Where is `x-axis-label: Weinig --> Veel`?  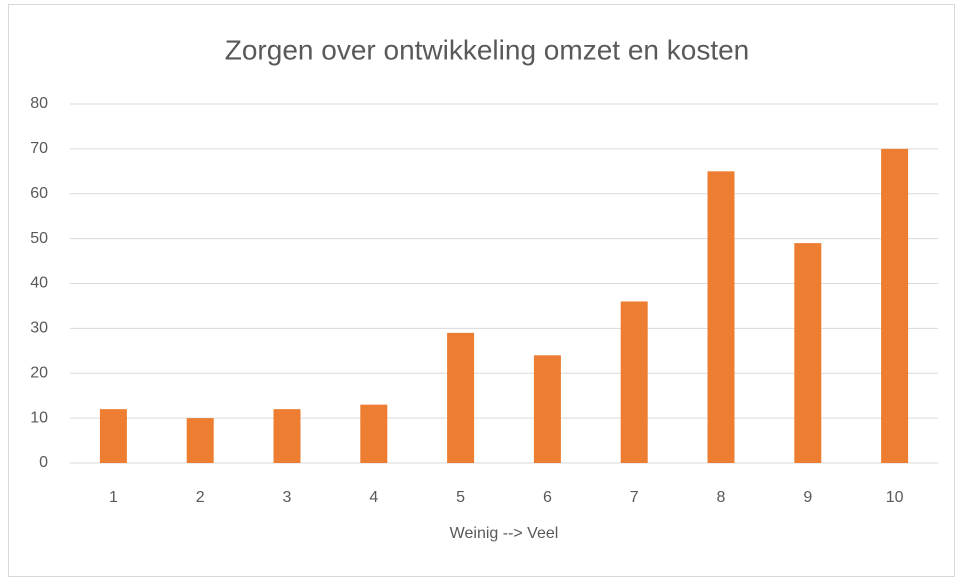
x-axis-label: Weinig --> Veel is located at coordinates (504, 533).